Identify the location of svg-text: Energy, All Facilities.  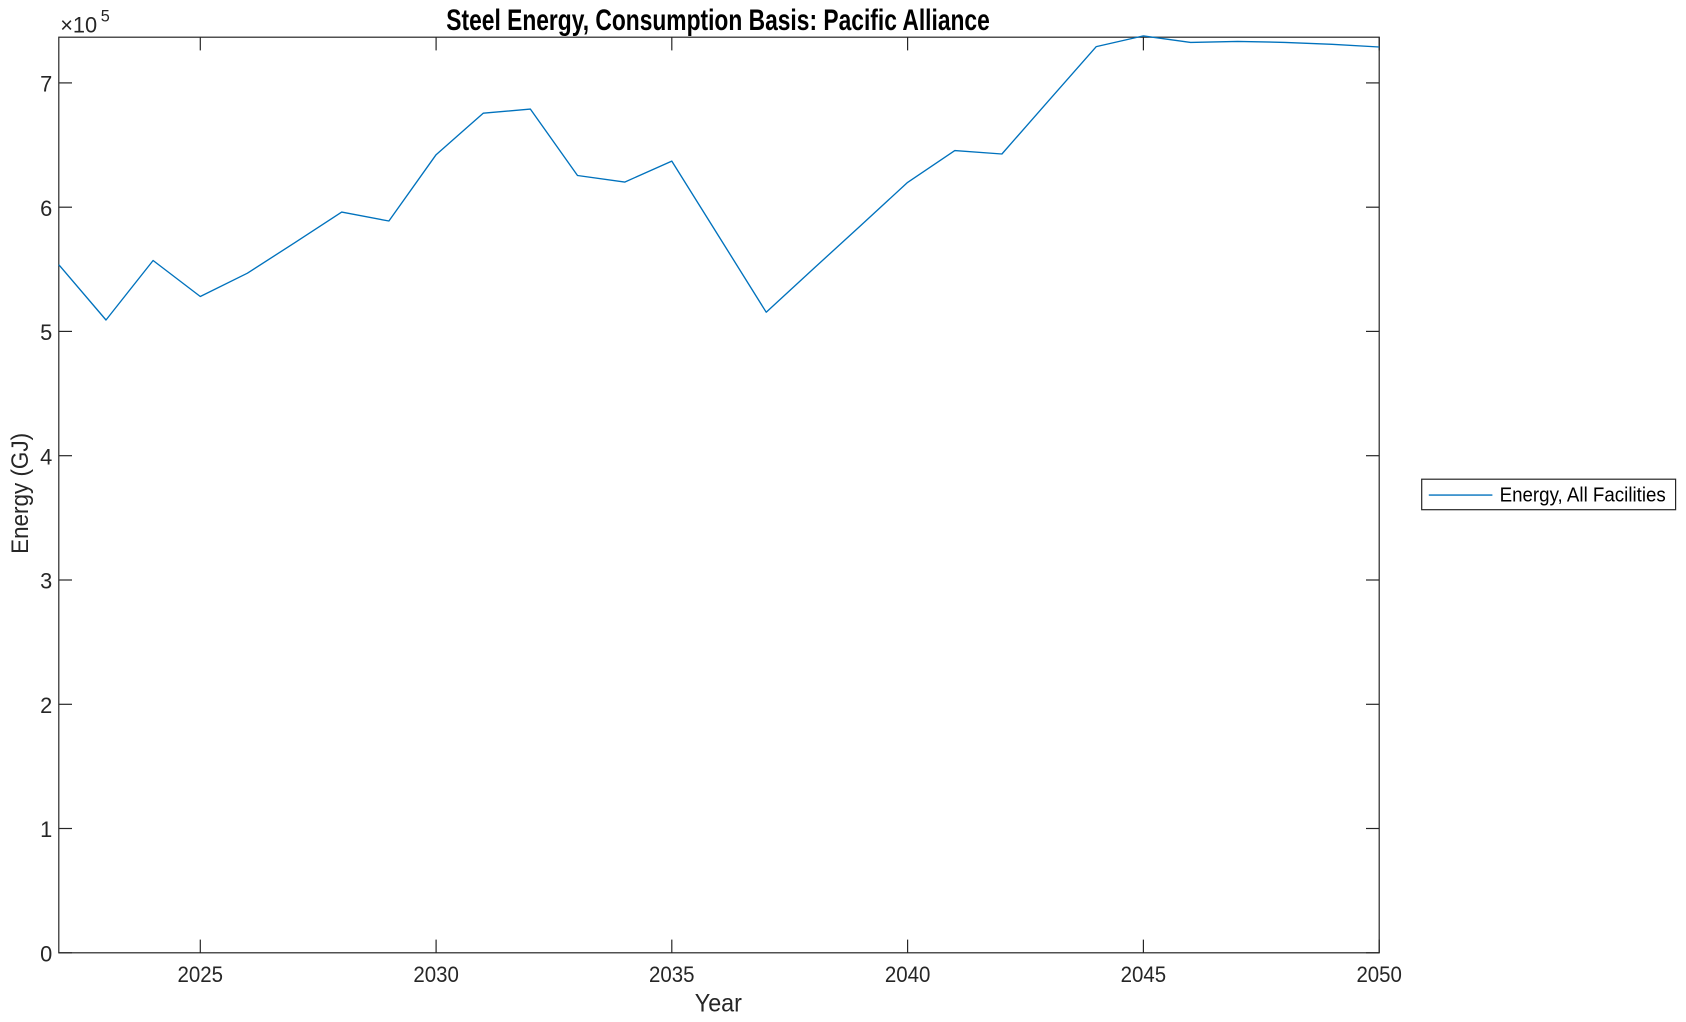
(1583, 494).